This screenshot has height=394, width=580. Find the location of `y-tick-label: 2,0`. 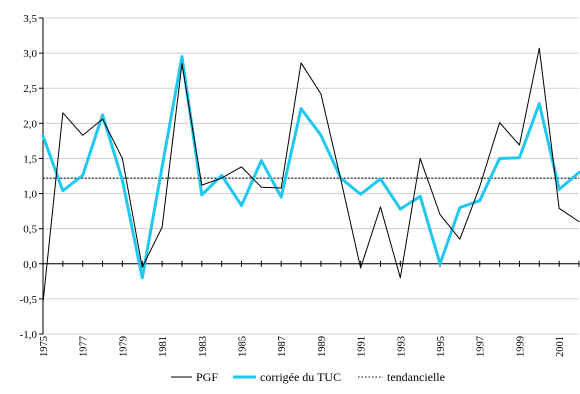

y-tick-label: 2,0 is located at coordinates (30, 124).